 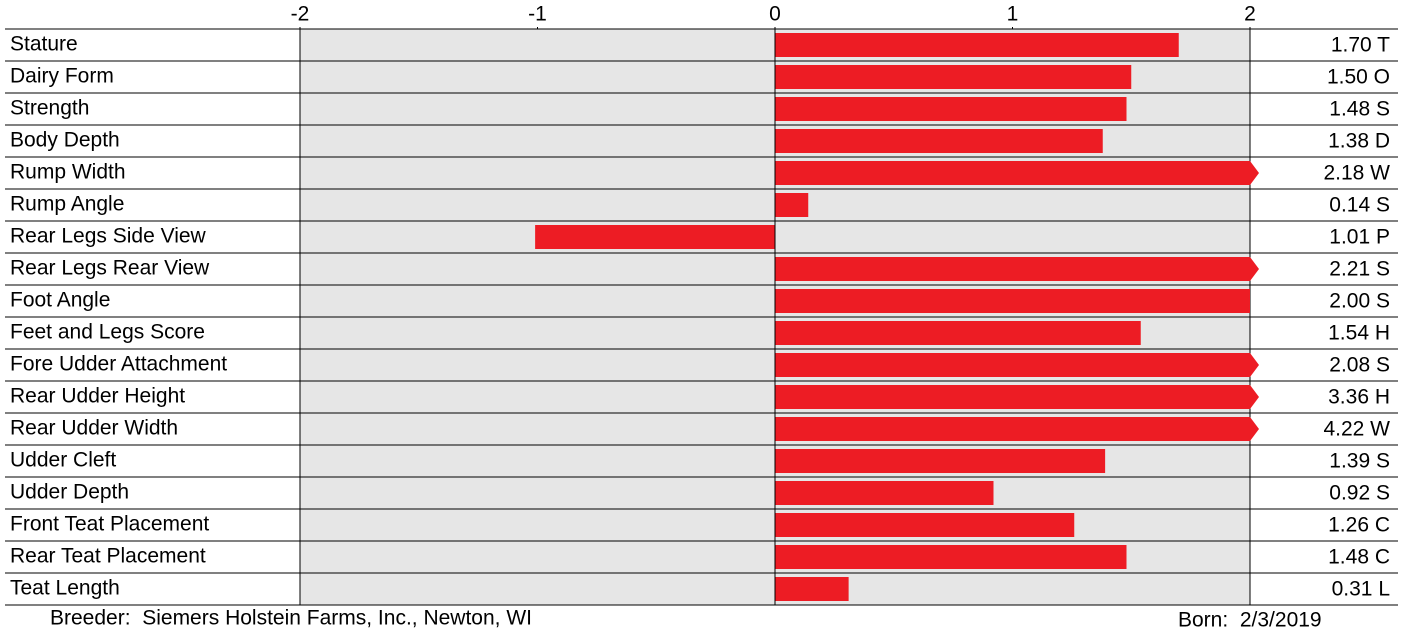 What do you see at coordinates (97, 396) in the screenshot?
I see `trait-label: Rear Udder Height` at bounding box center [97, 396].